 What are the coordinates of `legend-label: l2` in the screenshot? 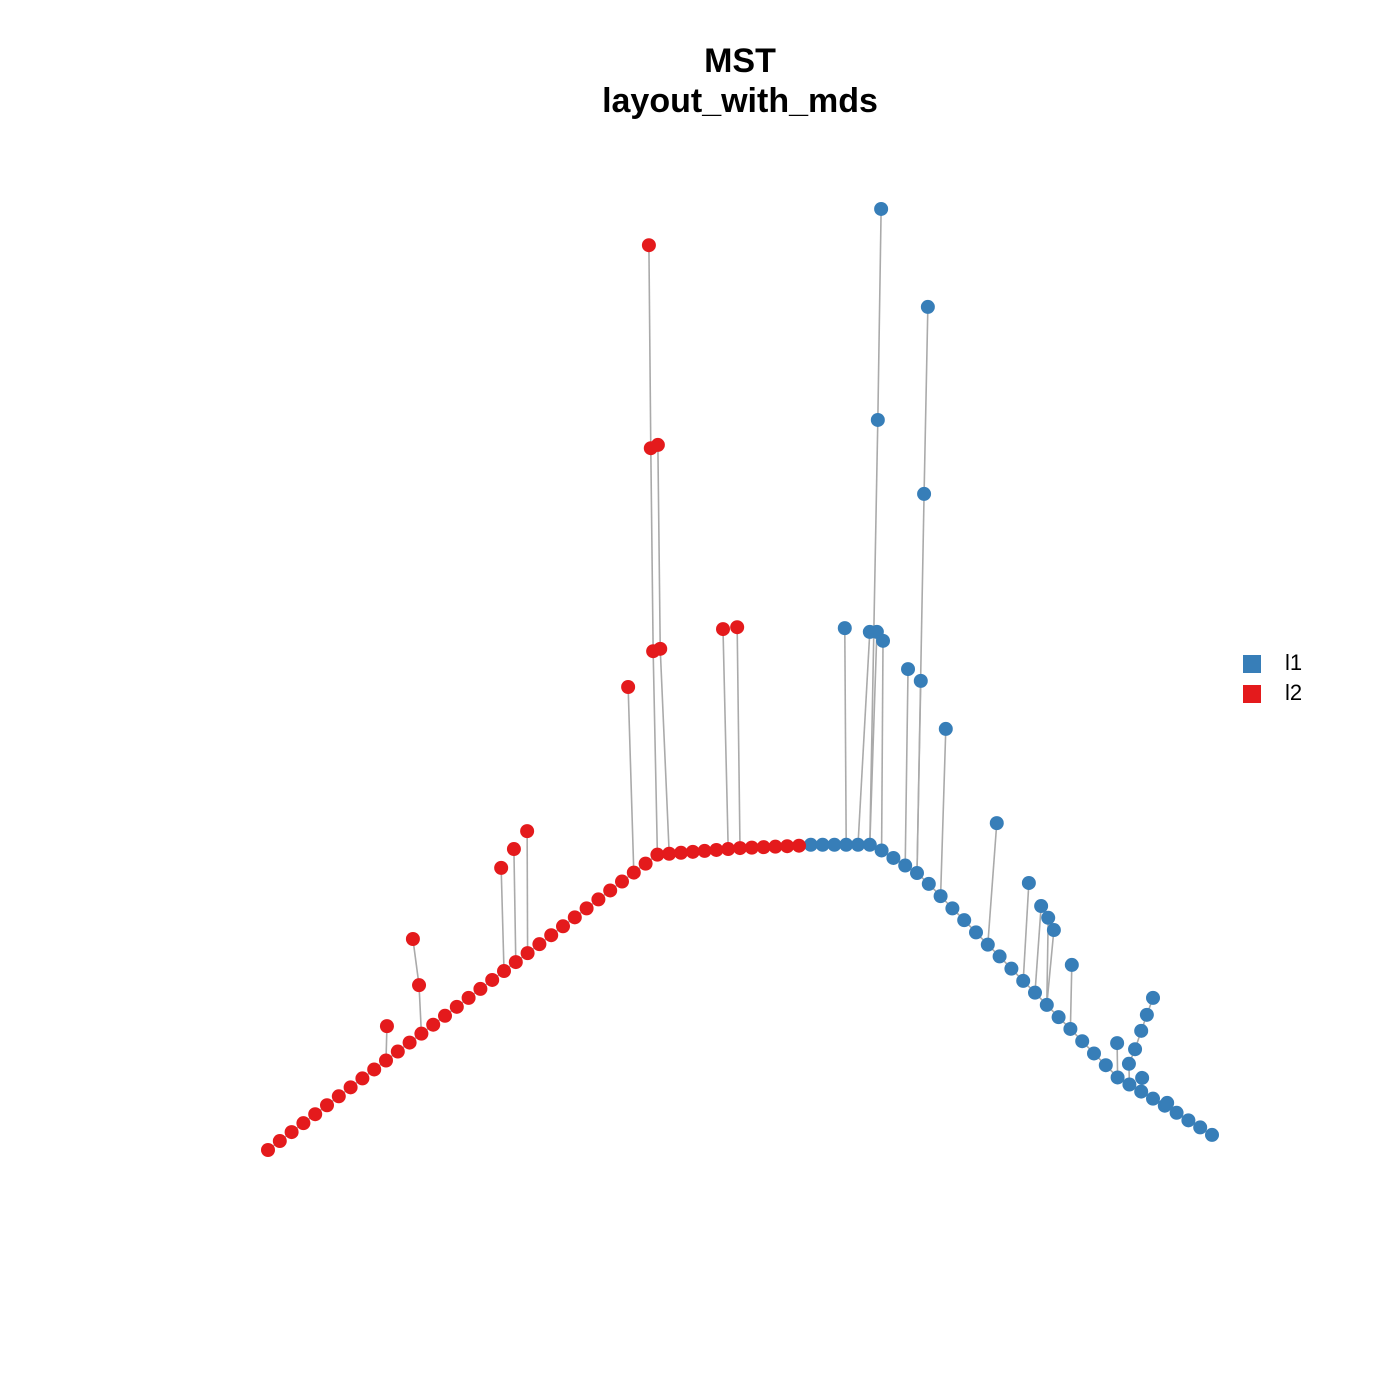 It's located at (1293, 692).